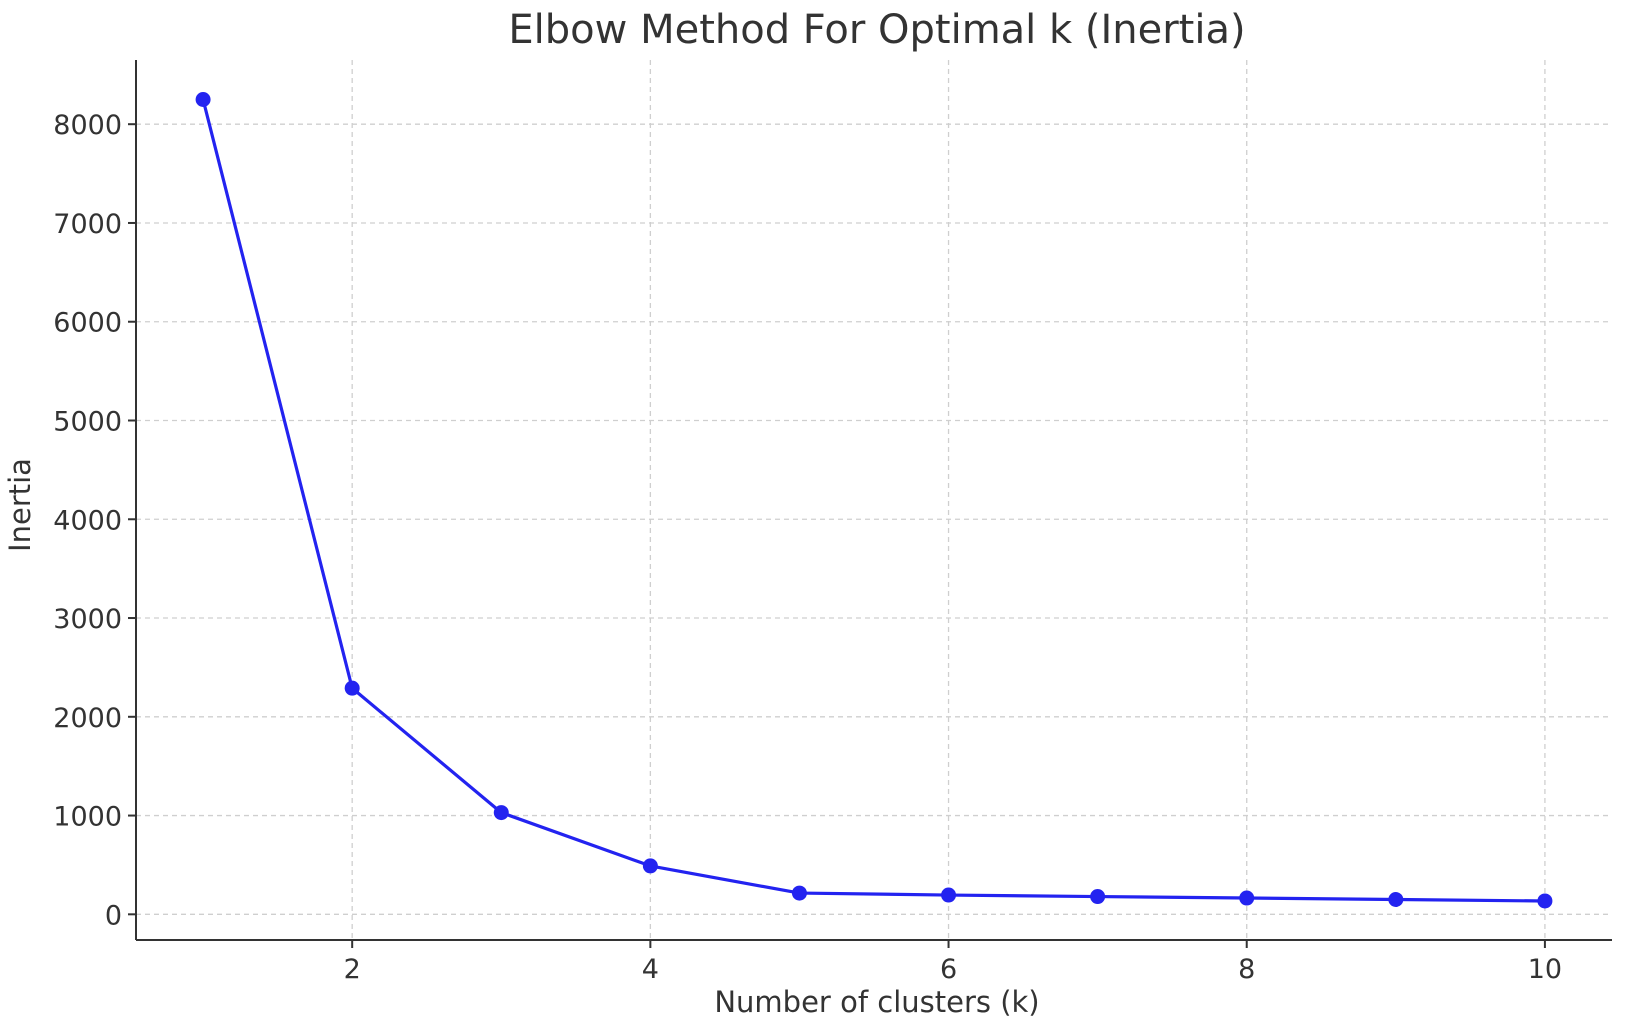  I want to click on y-tick-label: 1000, so click(87, 817).